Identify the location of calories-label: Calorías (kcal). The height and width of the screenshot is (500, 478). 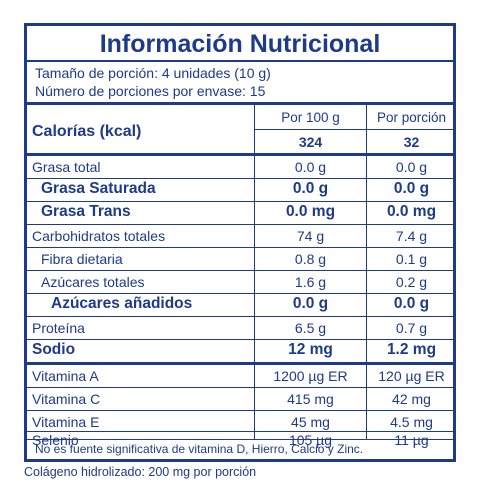
(87, 131).